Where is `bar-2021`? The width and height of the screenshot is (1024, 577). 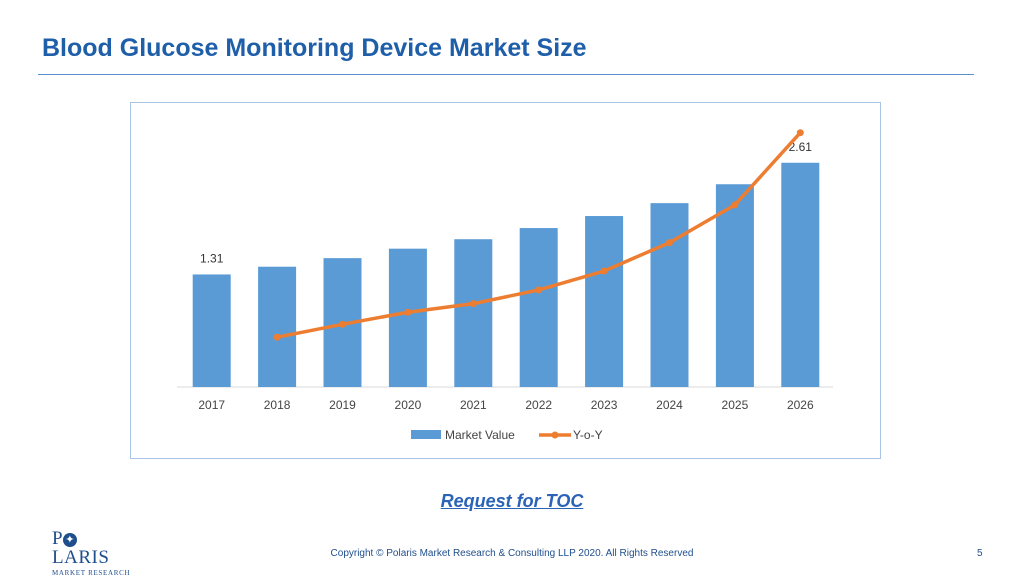
bar-2021 is located at coordinates (473, 313).